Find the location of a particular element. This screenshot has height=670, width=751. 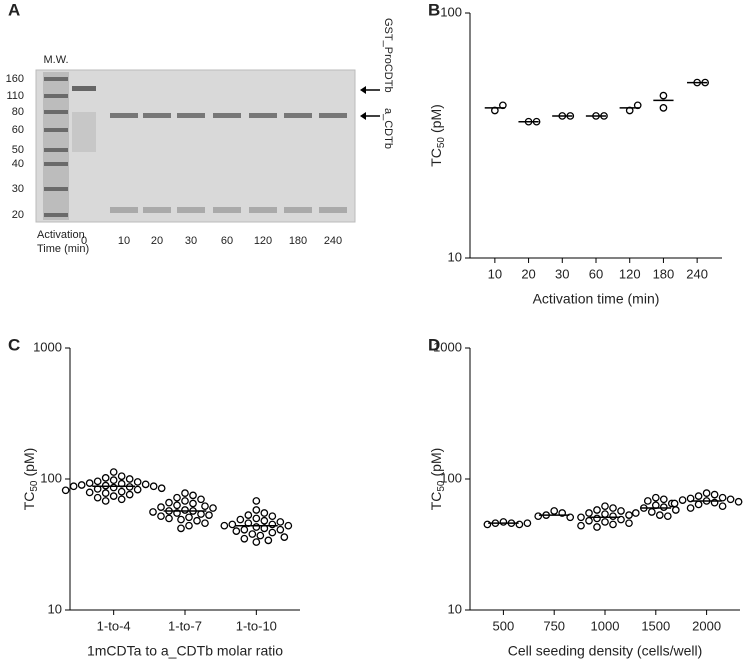

x-axis-title: Activation time (min) is located at coordinates (596, 299).